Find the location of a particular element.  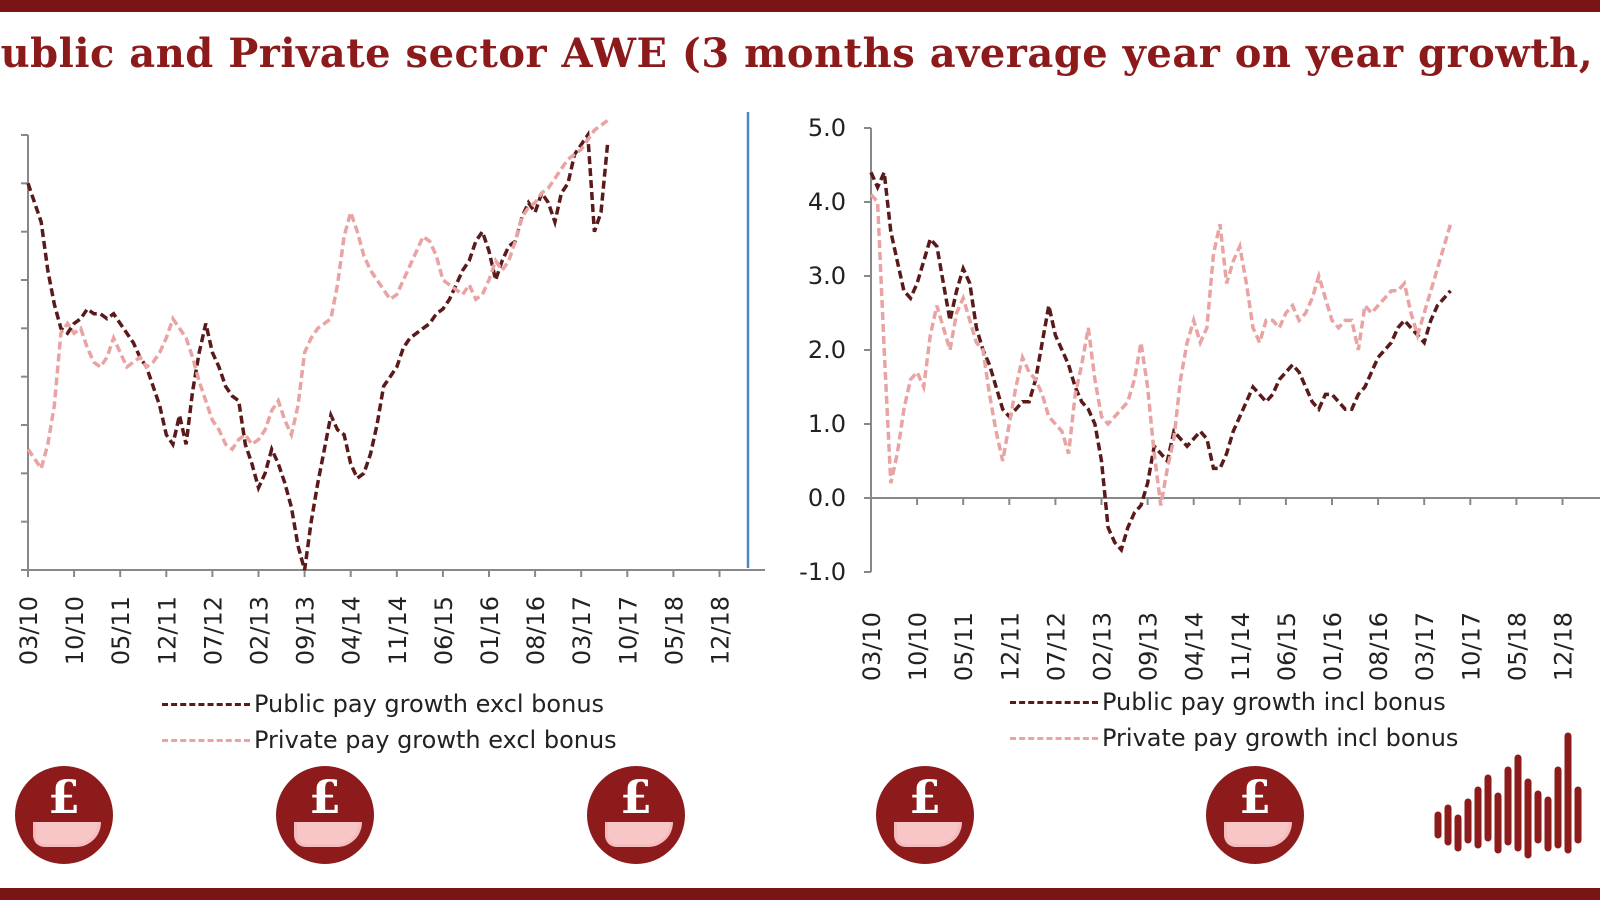

y-tick-label: 1.0 is located at coordinates (827, 424).